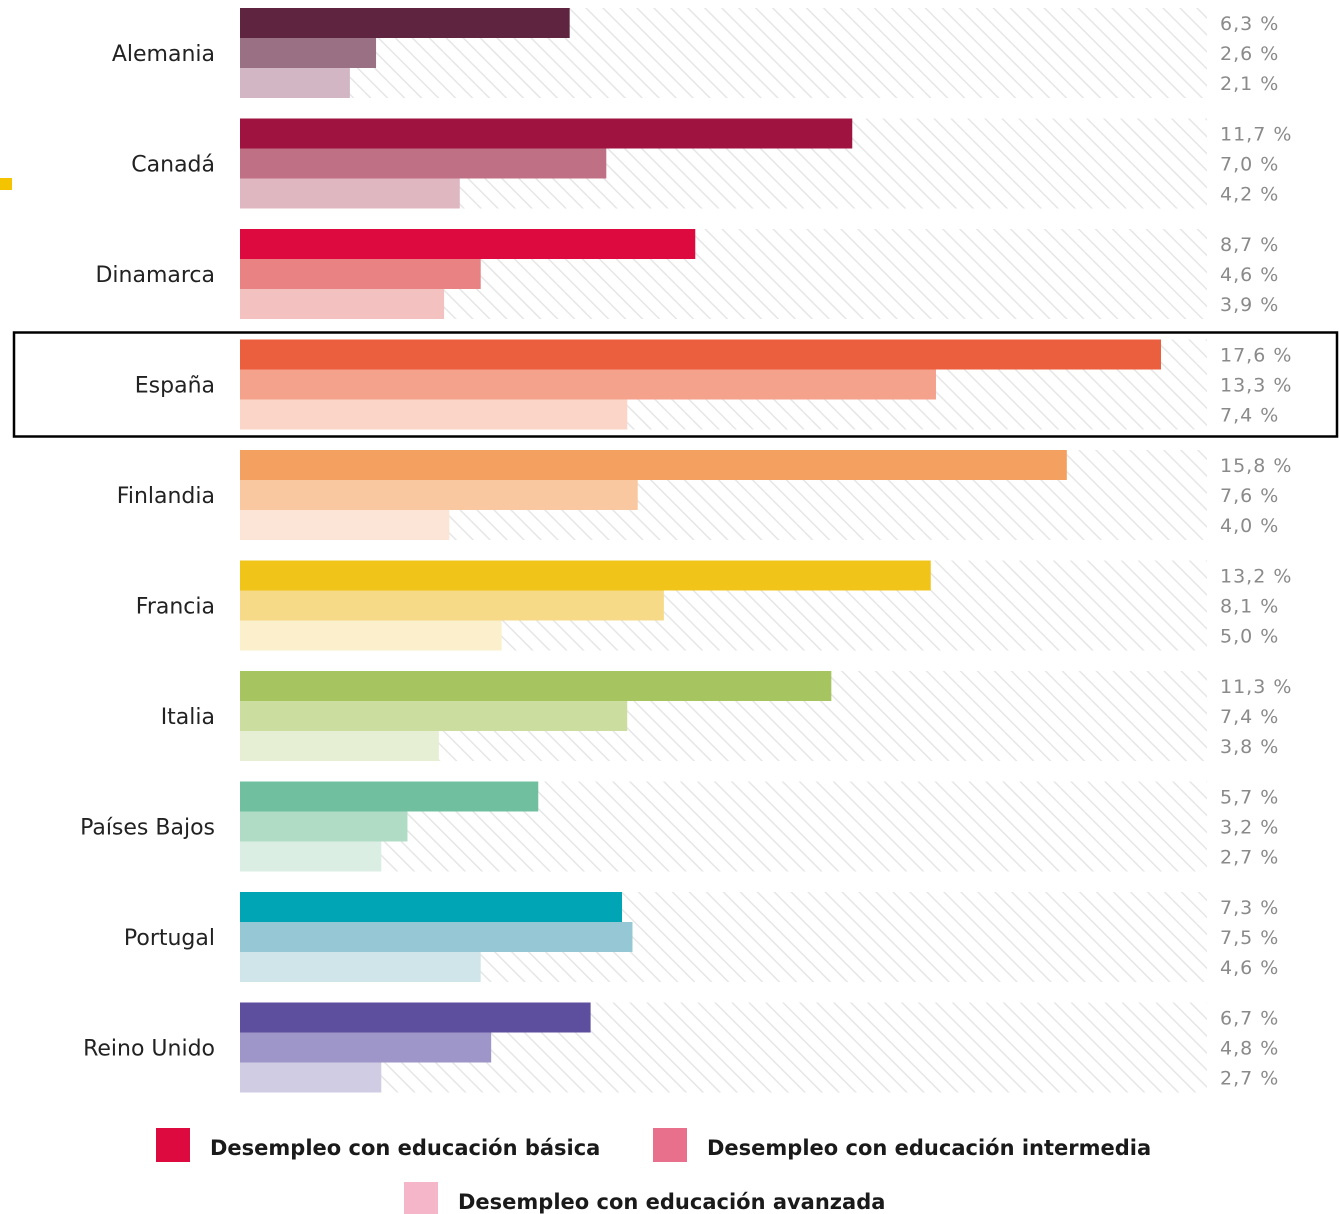  I want to click on value-label: 11,3 %, so click(1256, 687).